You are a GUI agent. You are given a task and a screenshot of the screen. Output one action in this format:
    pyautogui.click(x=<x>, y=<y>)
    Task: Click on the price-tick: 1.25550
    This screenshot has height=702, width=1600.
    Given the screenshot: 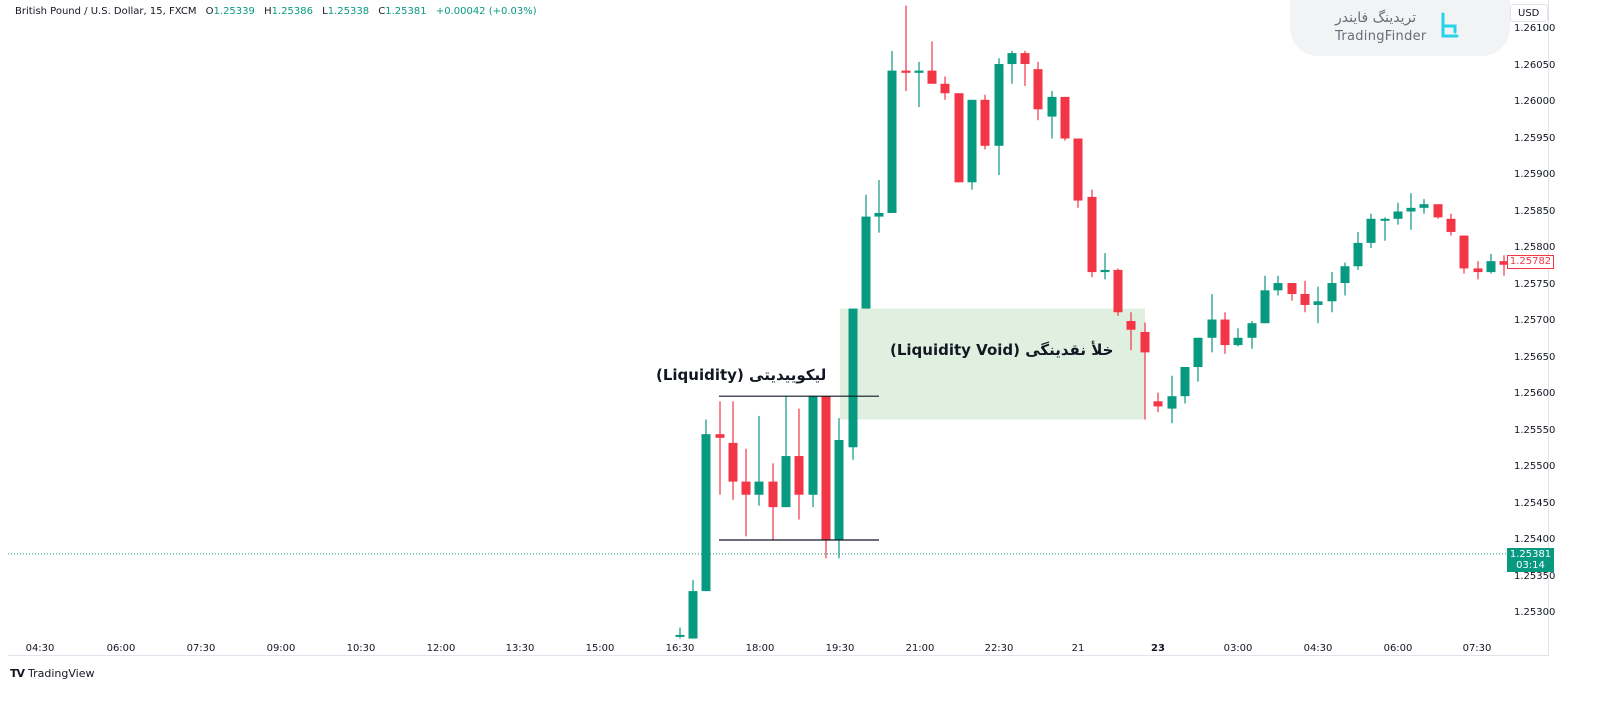 What is the action you would take?
    pyautogui.click(x=1535, y=430)
    